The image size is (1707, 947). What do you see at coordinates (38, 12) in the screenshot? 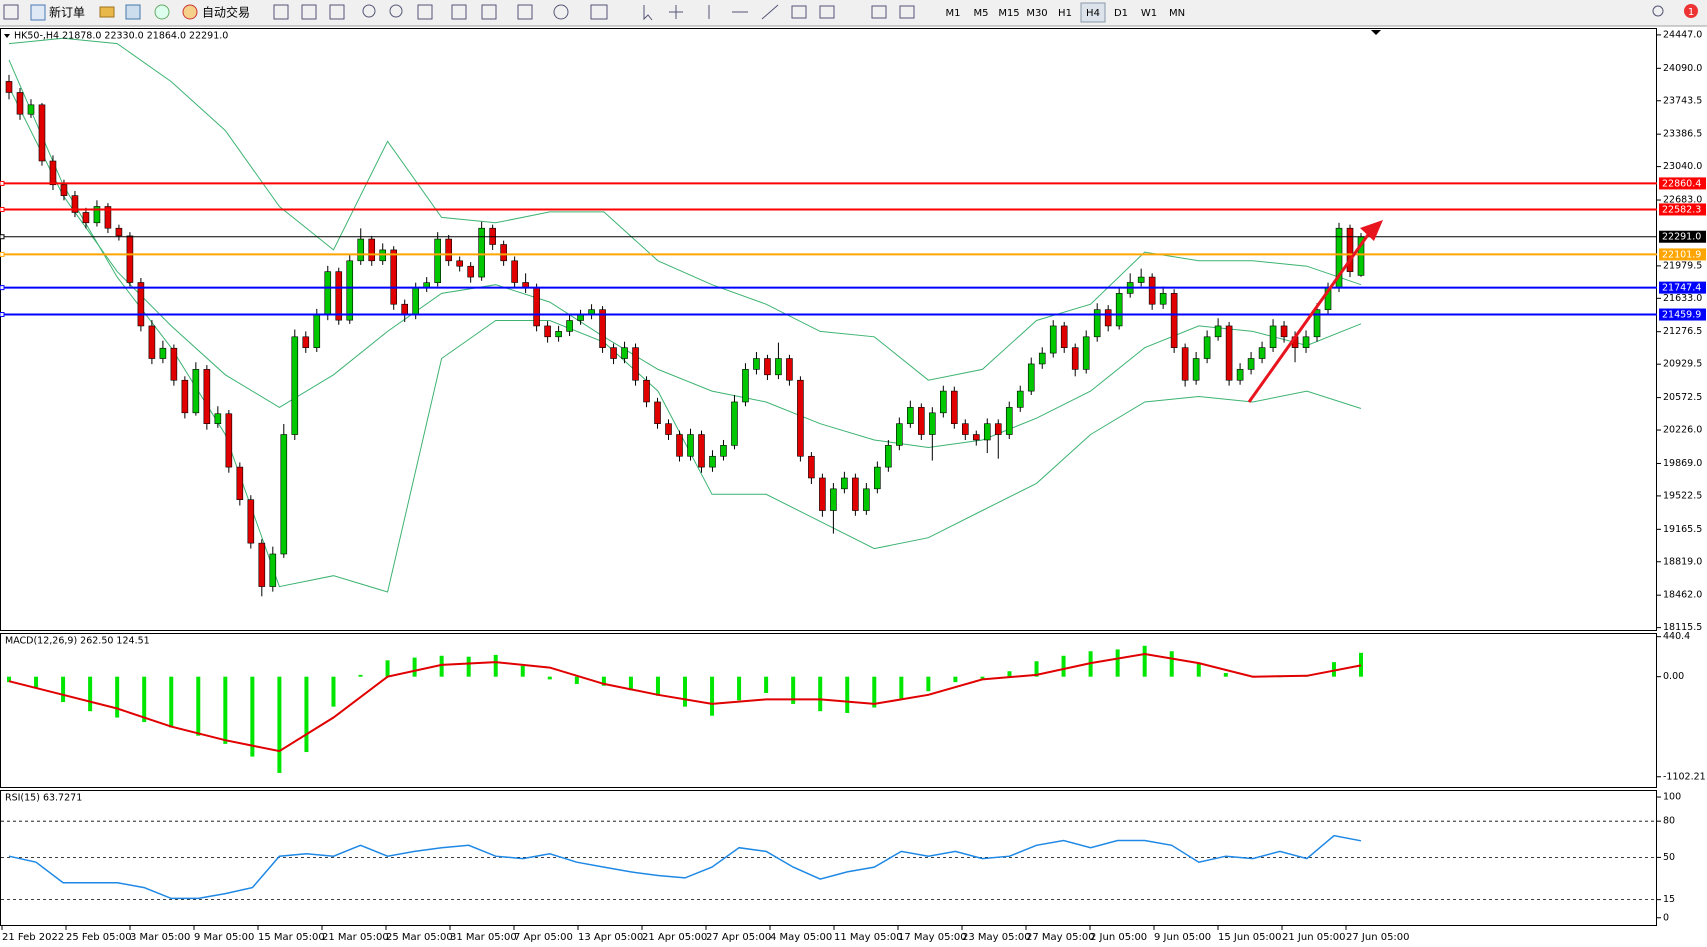
I see `new-order-icon` at bounding box center [38, 12].